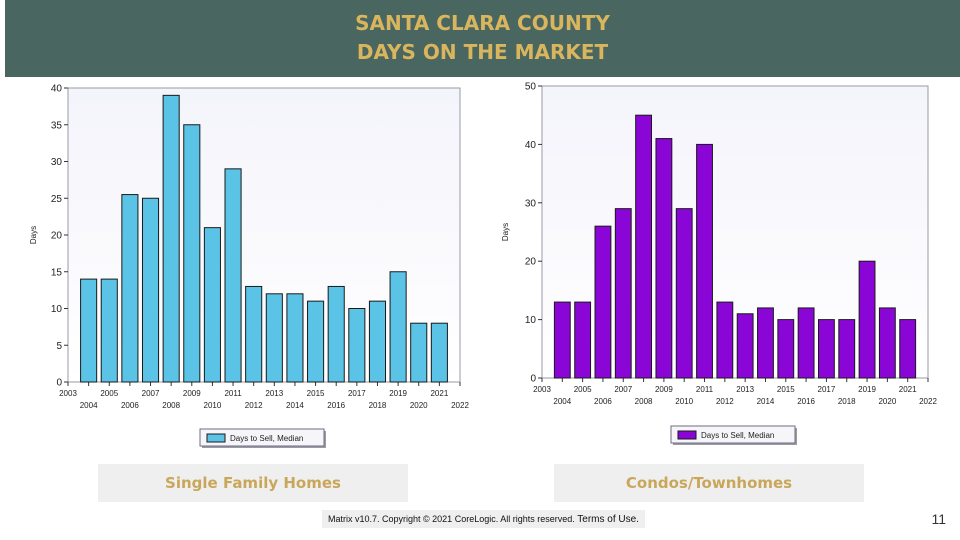  What do you see at coordinates (482, 23) in the screenshot?
I see `title-line-1: SANTA CLARA COUNTY` at bounding box center [482, 23].